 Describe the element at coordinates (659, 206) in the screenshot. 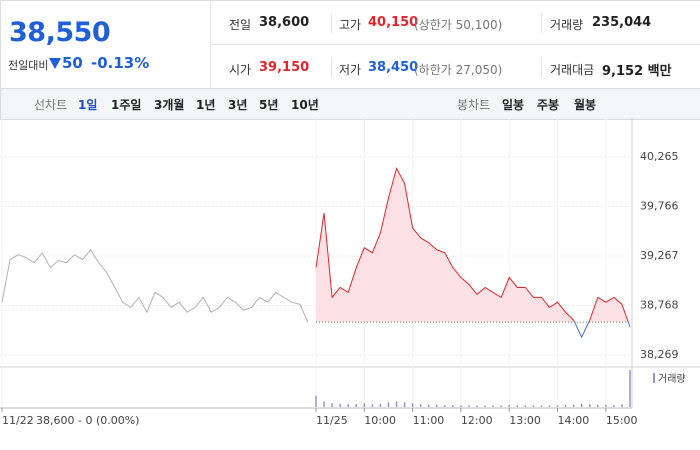

I see `y-tick-label: 39,766` at that location.